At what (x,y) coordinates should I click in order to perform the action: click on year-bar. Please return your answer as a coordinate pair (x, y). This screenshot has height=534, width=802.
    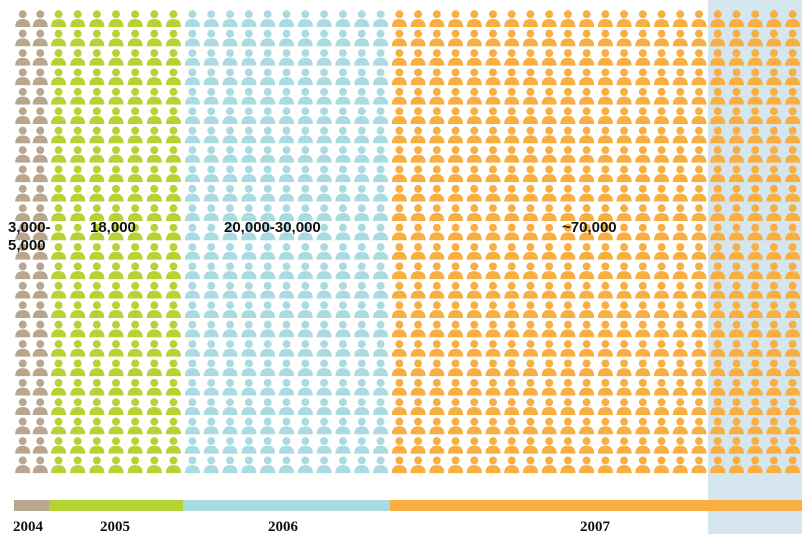
    Looking at the image, I should click on (596, 505).